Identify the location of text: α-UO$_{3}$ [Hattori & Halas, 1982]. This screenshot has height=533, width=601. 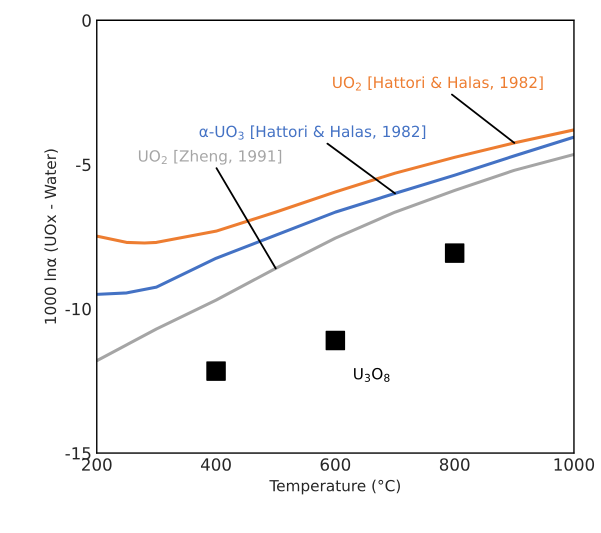
(313, 132).